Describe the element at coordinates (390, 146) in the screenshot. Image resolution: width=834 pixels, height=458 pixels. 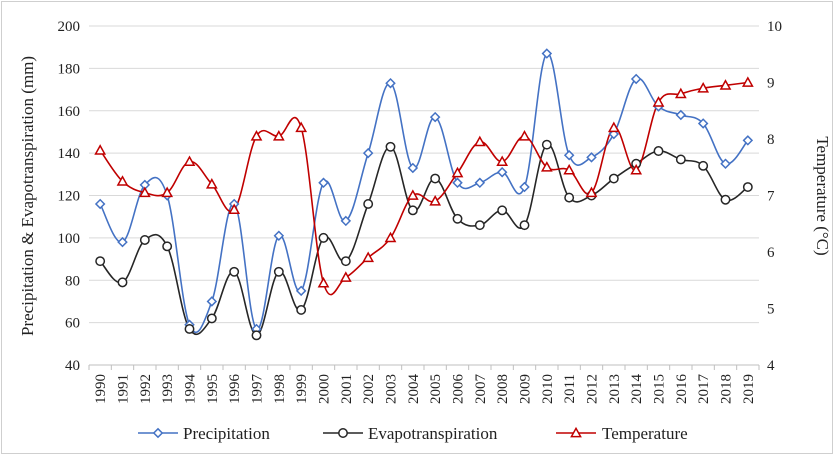
I see `point-evapotranspiration-2003` at that location.